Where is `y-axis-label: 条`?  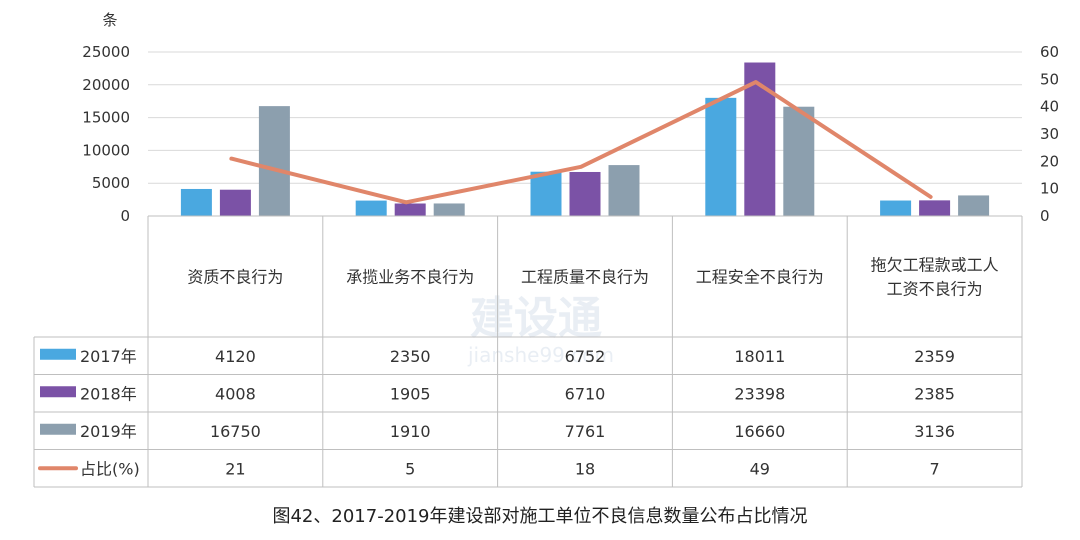 y-axis-label: 条 is located at coordinates (109, 20).